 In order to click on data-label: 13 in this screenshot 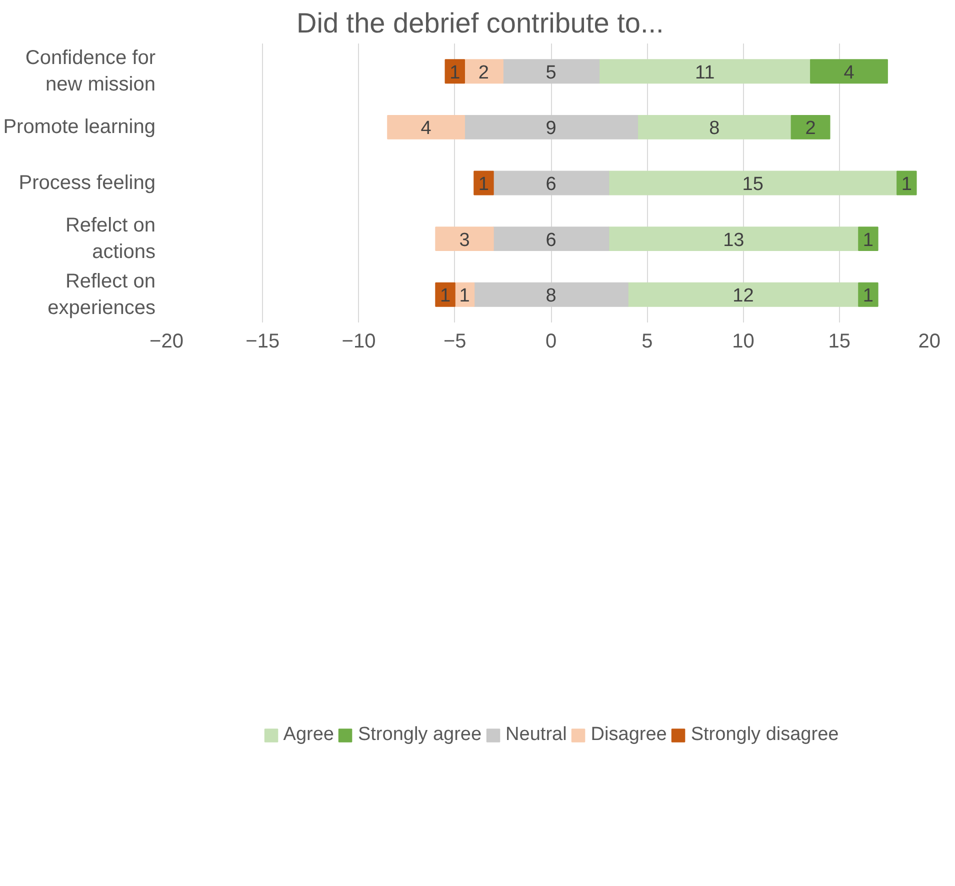, I will do `click(733, 240)`.